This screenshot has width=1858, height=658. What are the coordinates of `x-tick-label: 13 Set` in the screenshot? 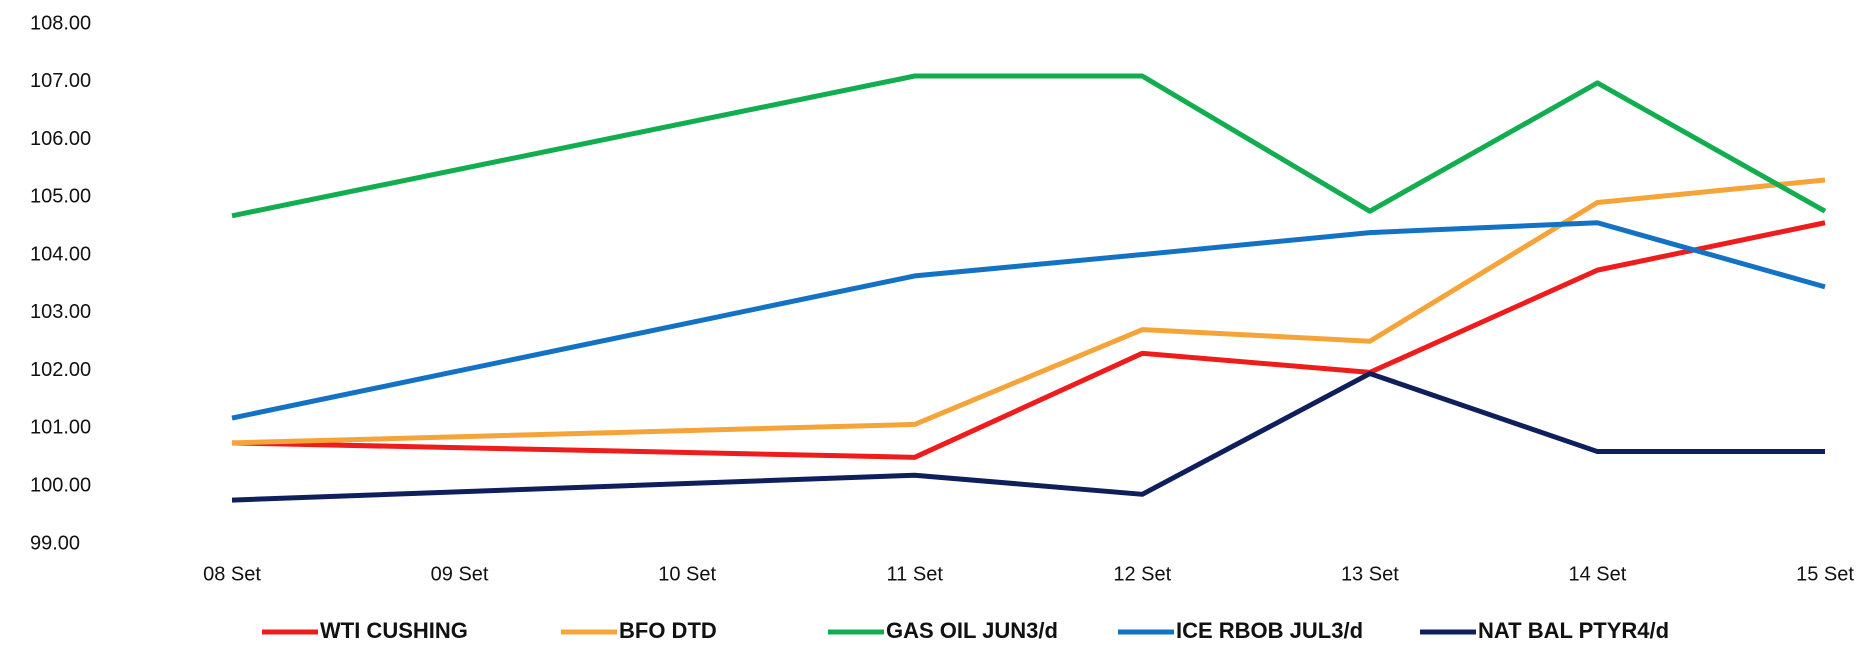 It's located at (1370, 574).